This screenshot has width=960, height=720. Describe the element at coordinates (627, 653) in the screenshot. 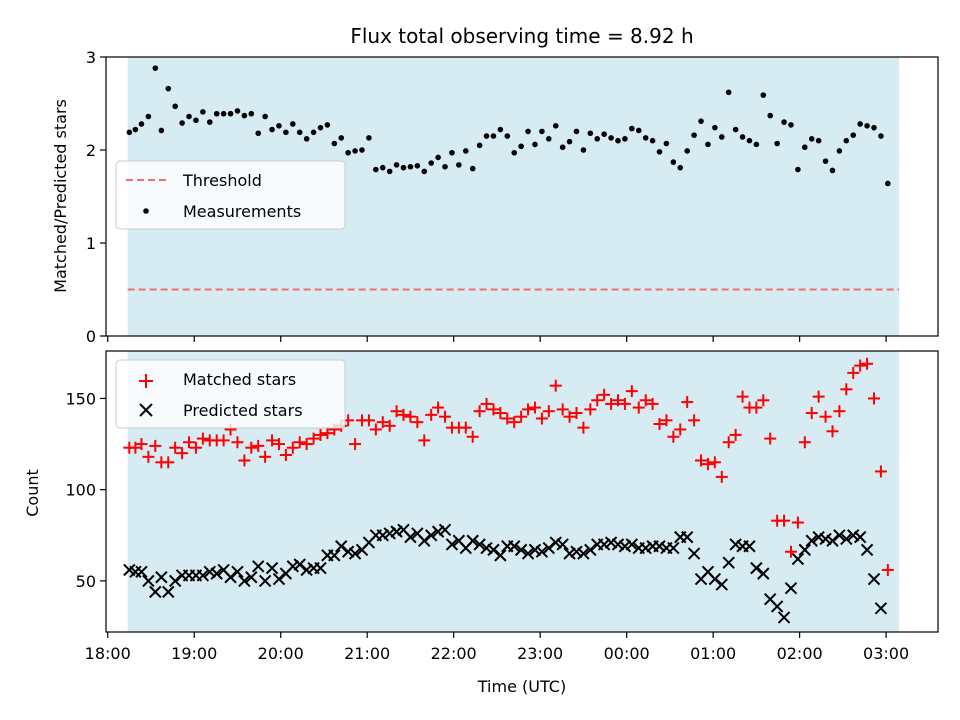

I see `bottom-xtick-label: 00:00` at that location.